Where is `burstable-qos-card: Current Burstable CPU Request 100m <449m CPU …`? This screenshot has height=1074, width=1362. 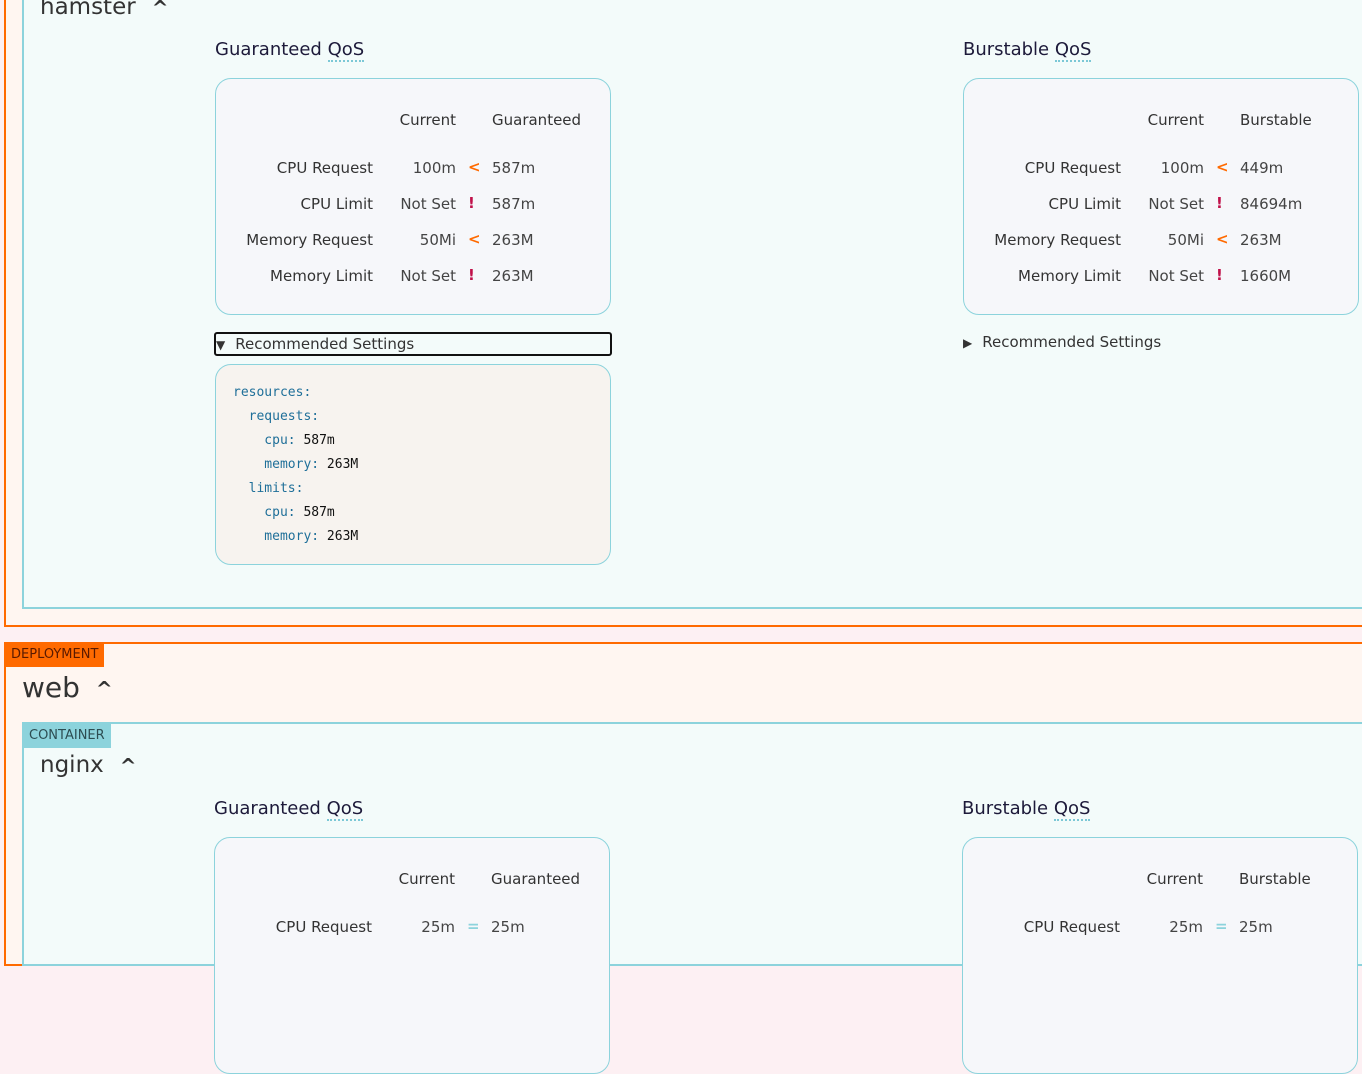
burstable-qos-card: Current Burstable CPU Request 100m <449m CPU … is located at coordinates (1161, 196).